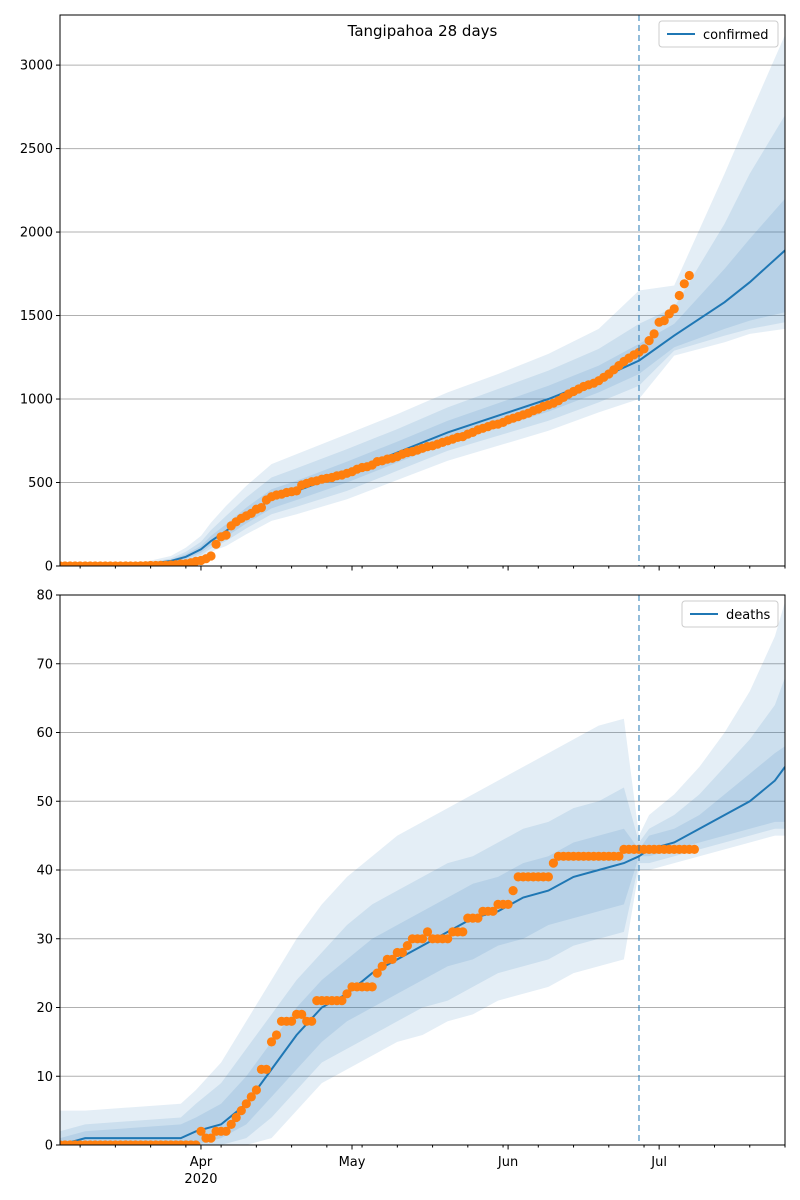 The height and width of the screenshot is (1200, 800). What do you see at coordinates (736, 35) in the screenshot?
I see `confirmed-legend-label: confirmed` at bounding box center [736, 35].